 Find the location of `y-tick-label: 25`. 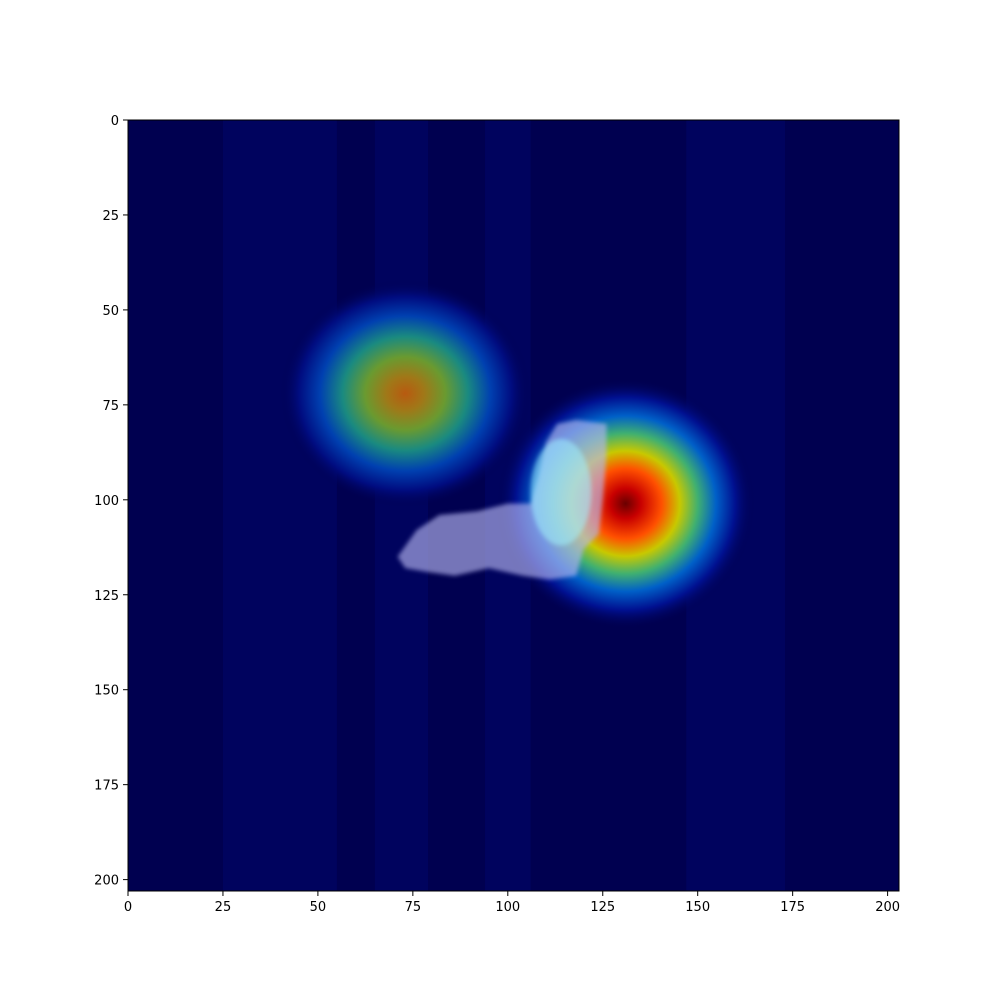

y-tick-label: 25 is located at coordinates (110, 216).